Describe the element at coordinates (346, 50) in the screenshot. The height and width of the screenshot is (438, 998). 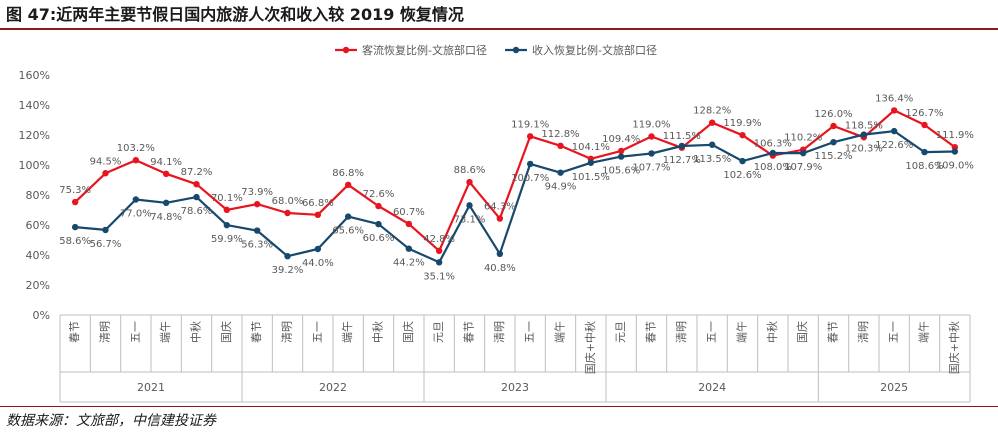
I see `legend-marker-visitors` at that location.